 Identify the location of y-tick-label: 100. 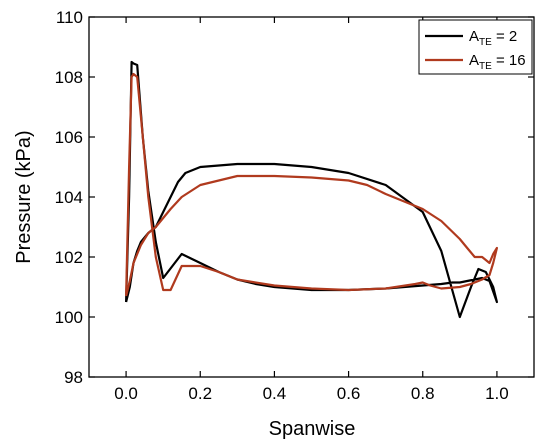
(69, 317).